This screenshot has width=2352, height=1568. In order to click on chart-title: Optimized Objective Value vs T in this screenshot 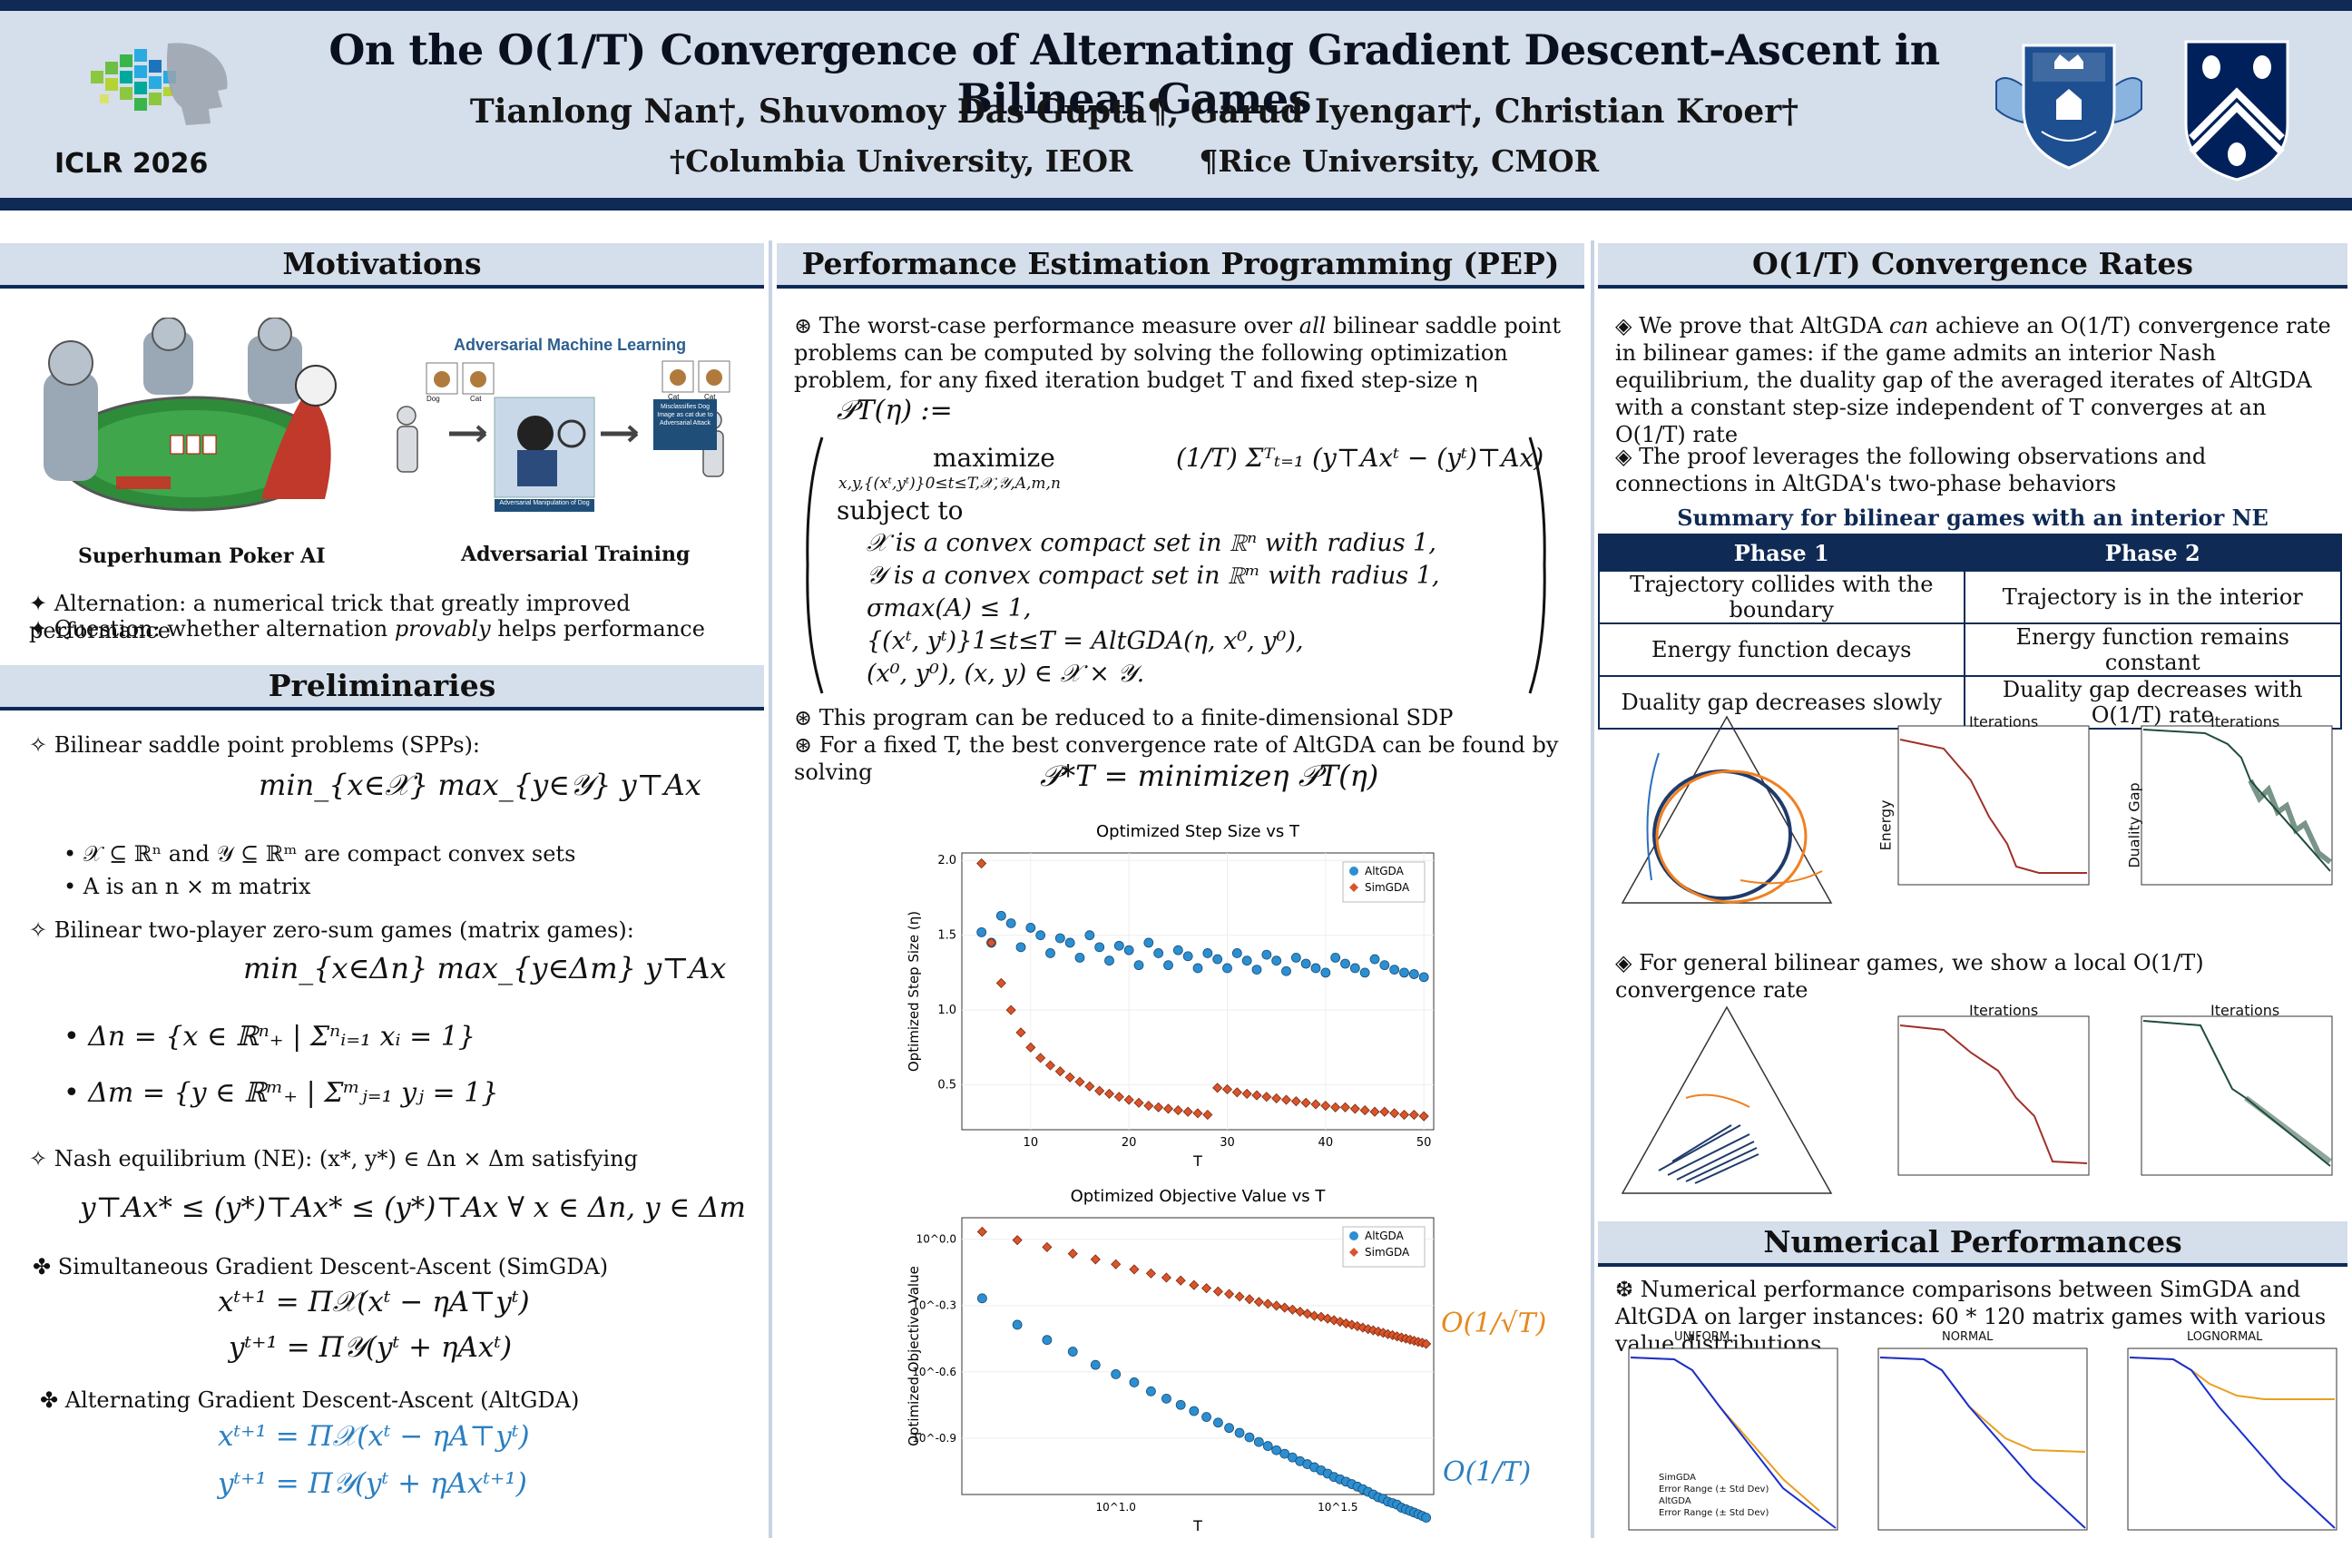, I will do `click(1199, 1196)`.